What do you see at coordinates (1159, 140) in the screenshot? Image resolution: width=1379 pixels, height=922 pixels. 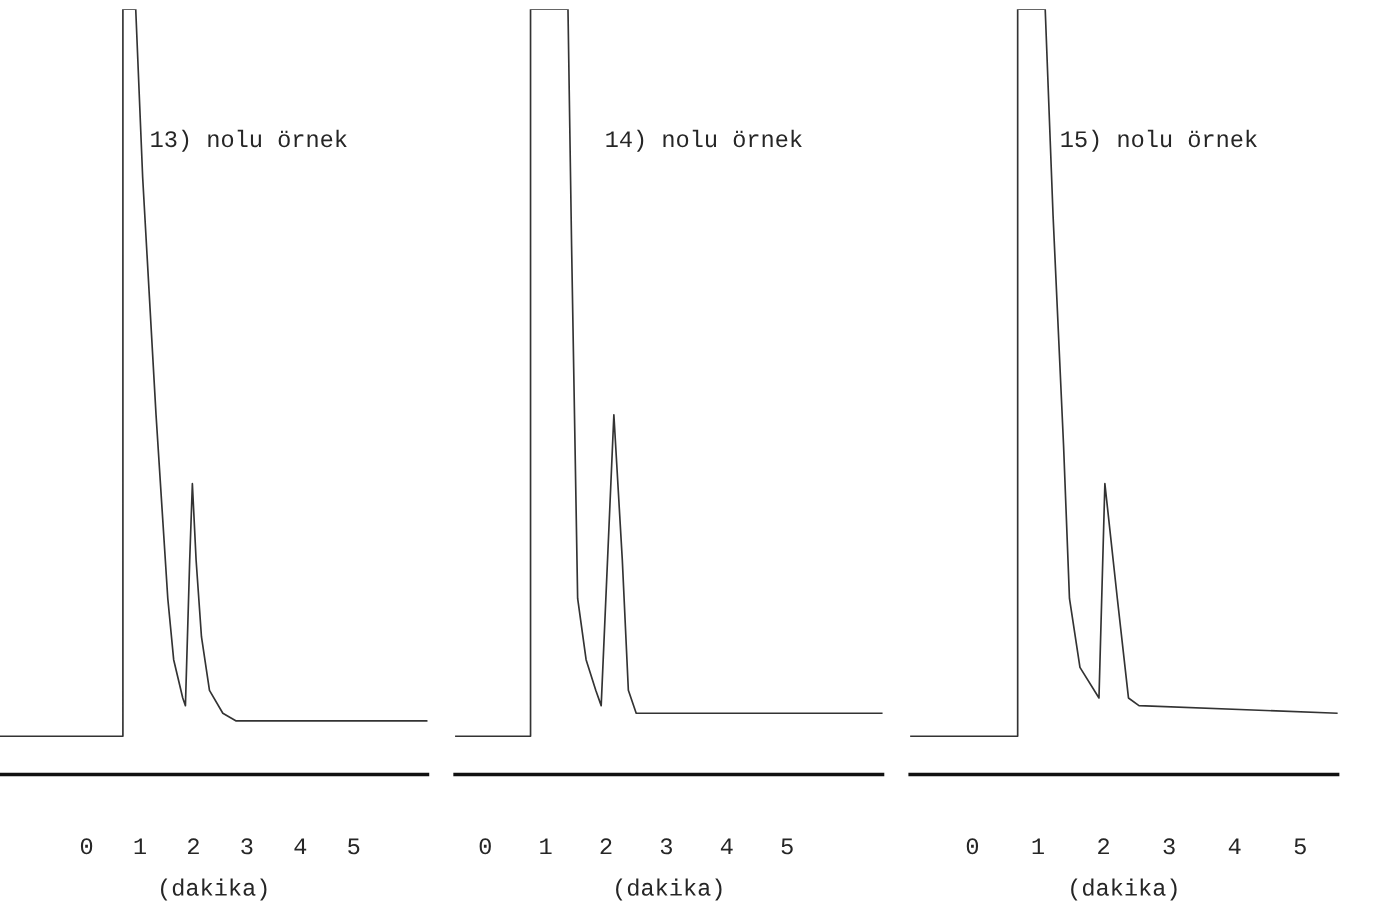 I see `text: 15) nolu örnek` at bounding box center [1159, 140].